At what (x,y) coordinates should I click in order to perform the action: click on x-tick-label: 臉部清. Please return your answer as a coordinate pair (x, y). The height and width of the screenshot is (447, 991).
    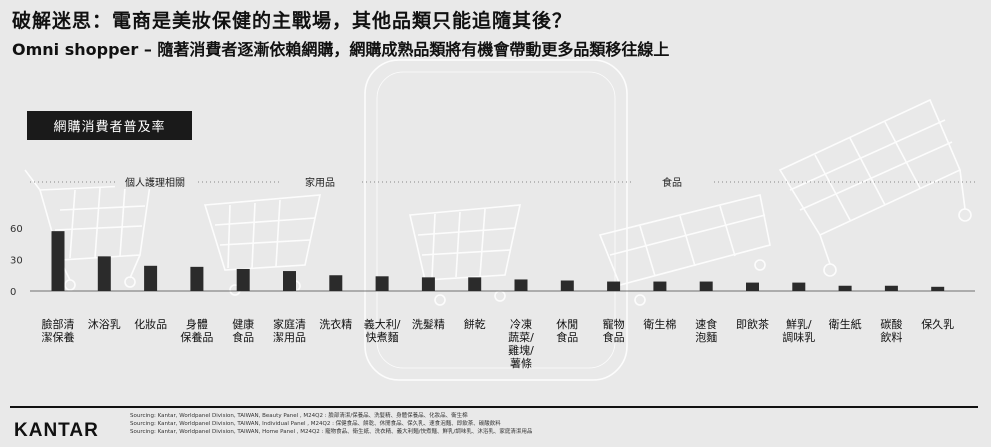
    Looking at the image, I should click on (58, 324).